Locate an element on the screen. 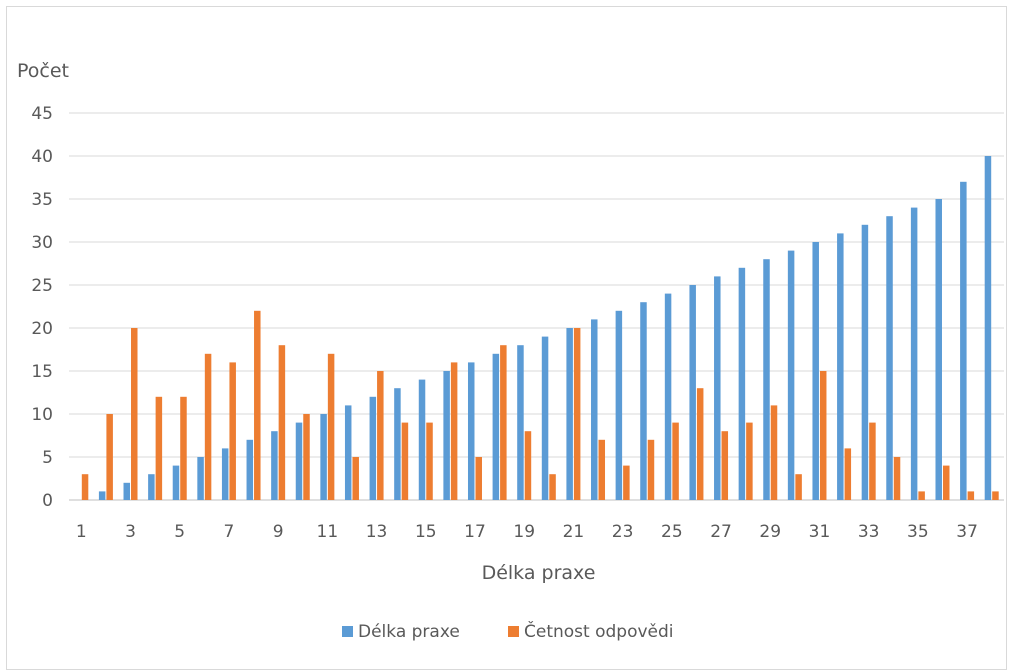 This screenshot has width=1009, height=672. y-tick-label: 25 is located at coordinates (42, 286).